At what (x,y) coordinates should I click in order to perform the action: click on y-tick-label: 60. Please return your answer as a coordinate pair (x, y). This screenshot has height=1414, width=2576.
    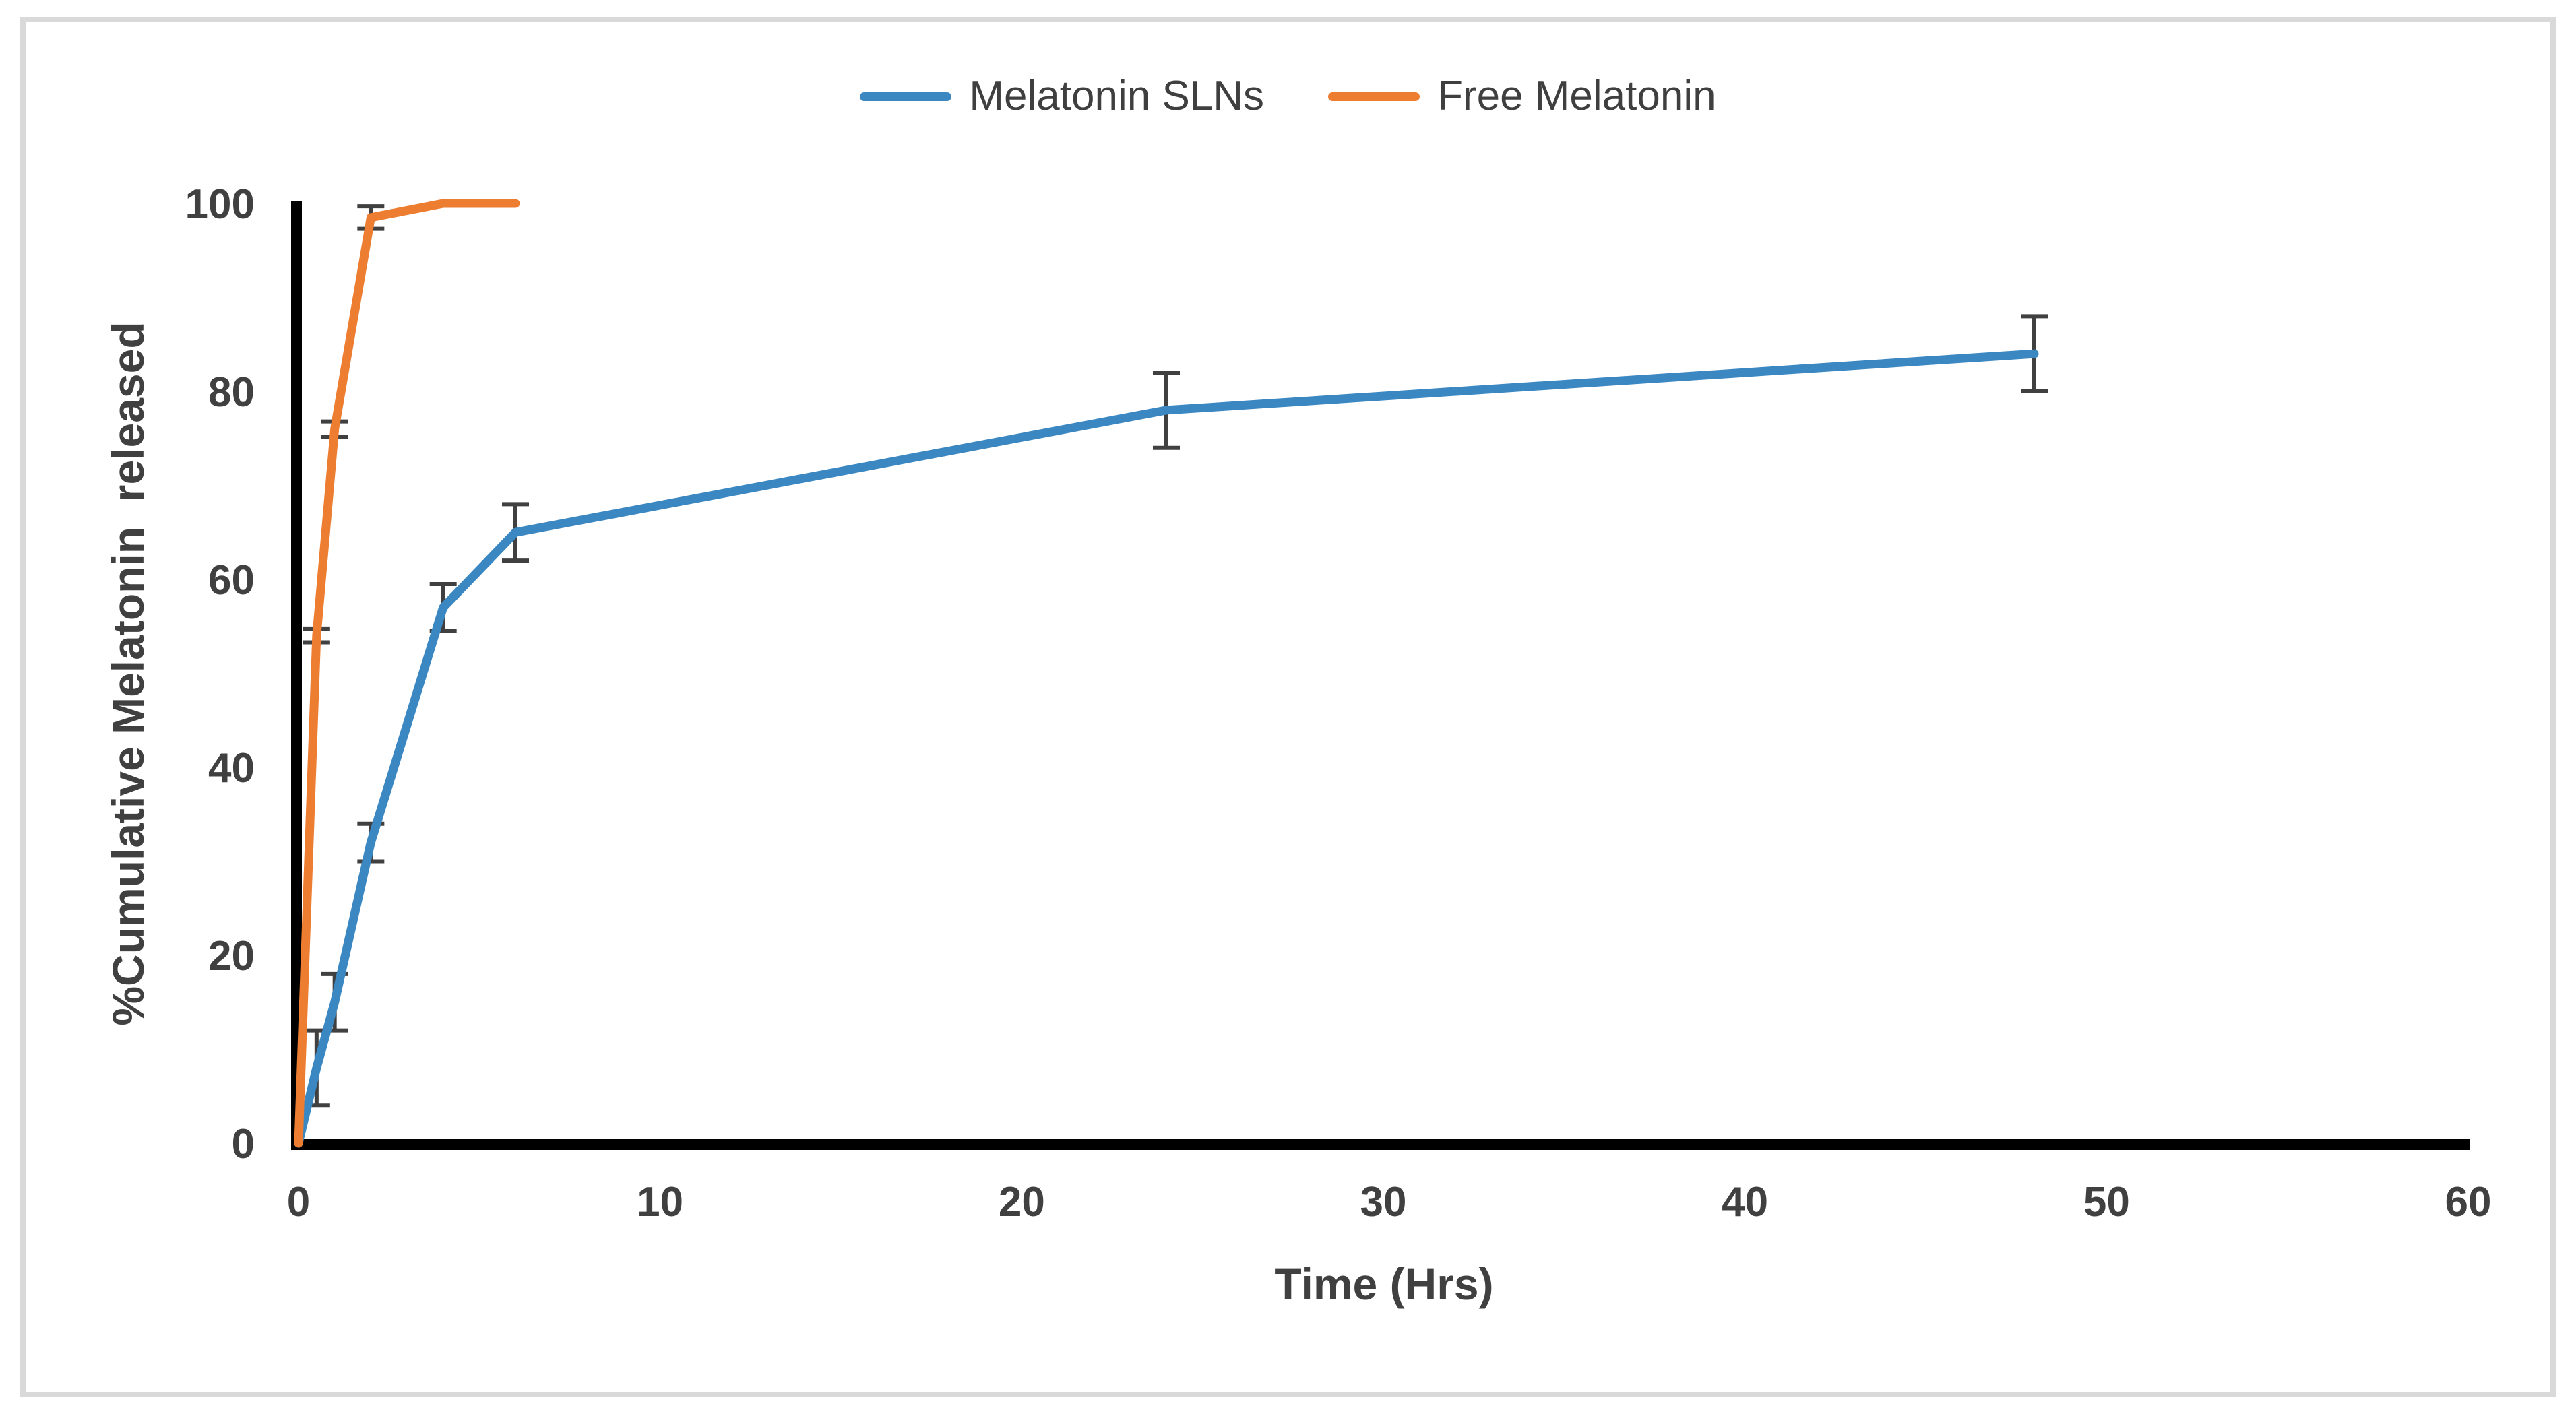
    Looking at the image, I should click on (231, 580).